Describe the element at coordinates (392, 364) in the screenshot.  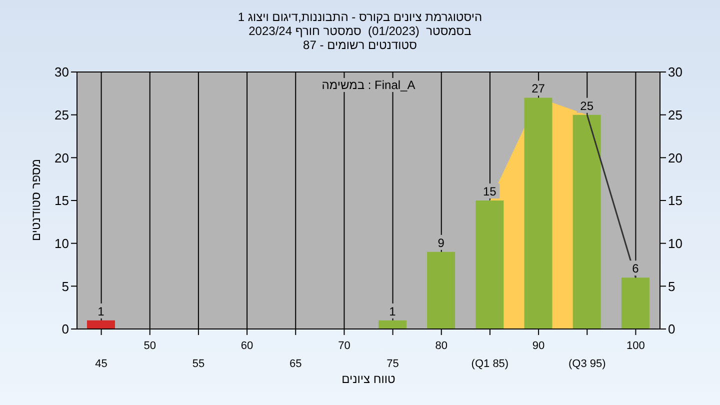
I see `x-tick-label: 75` at that location.